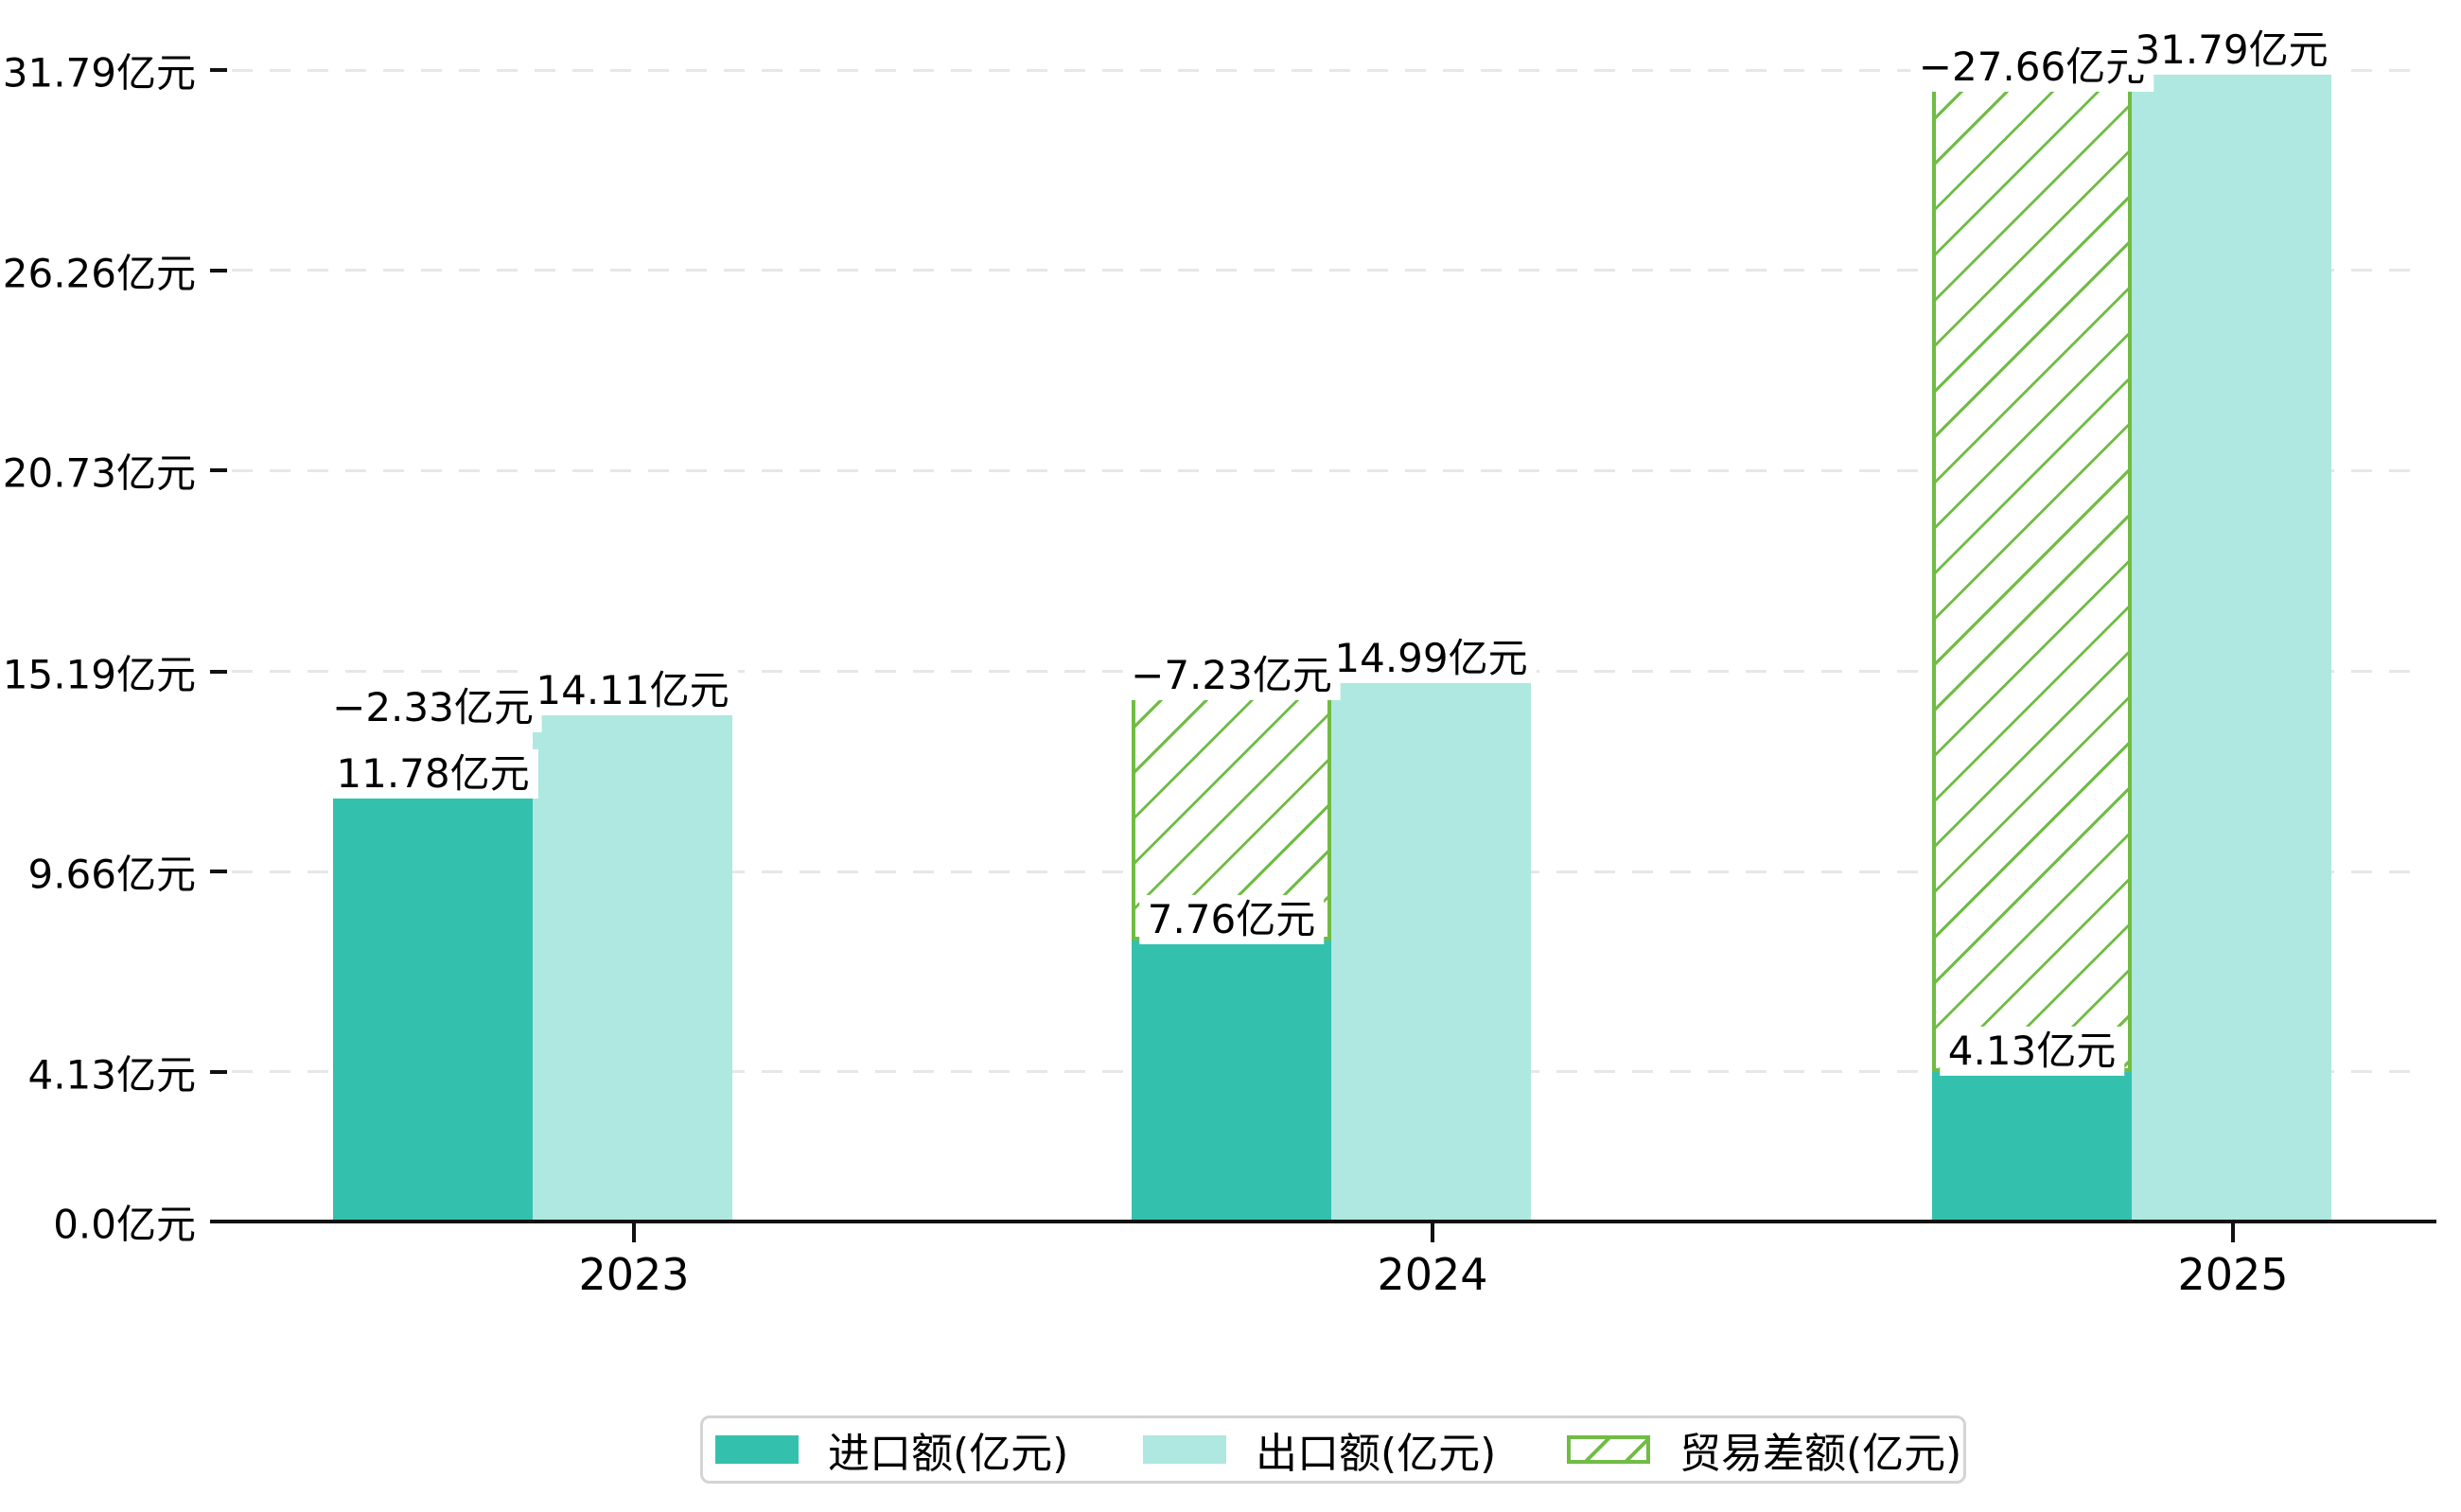  What do you see at coordinates (99, 674) in the screenshot?
I see `y-tick-label: 15.19亿元` at bounding box center [99, 674].